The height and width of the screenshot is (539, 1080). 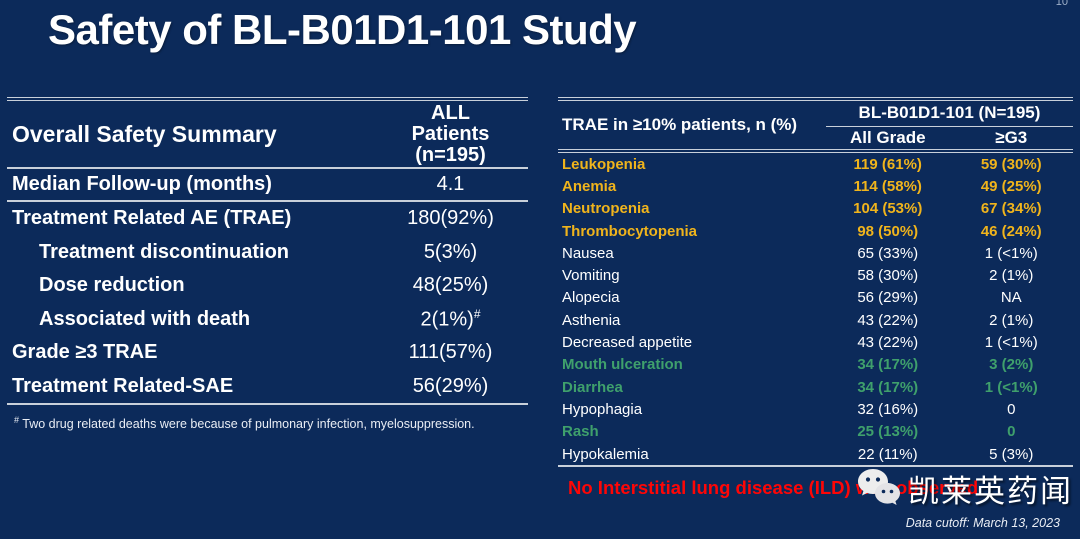 I want to click on row-value: 180(92%), so click(x=450, y=218).